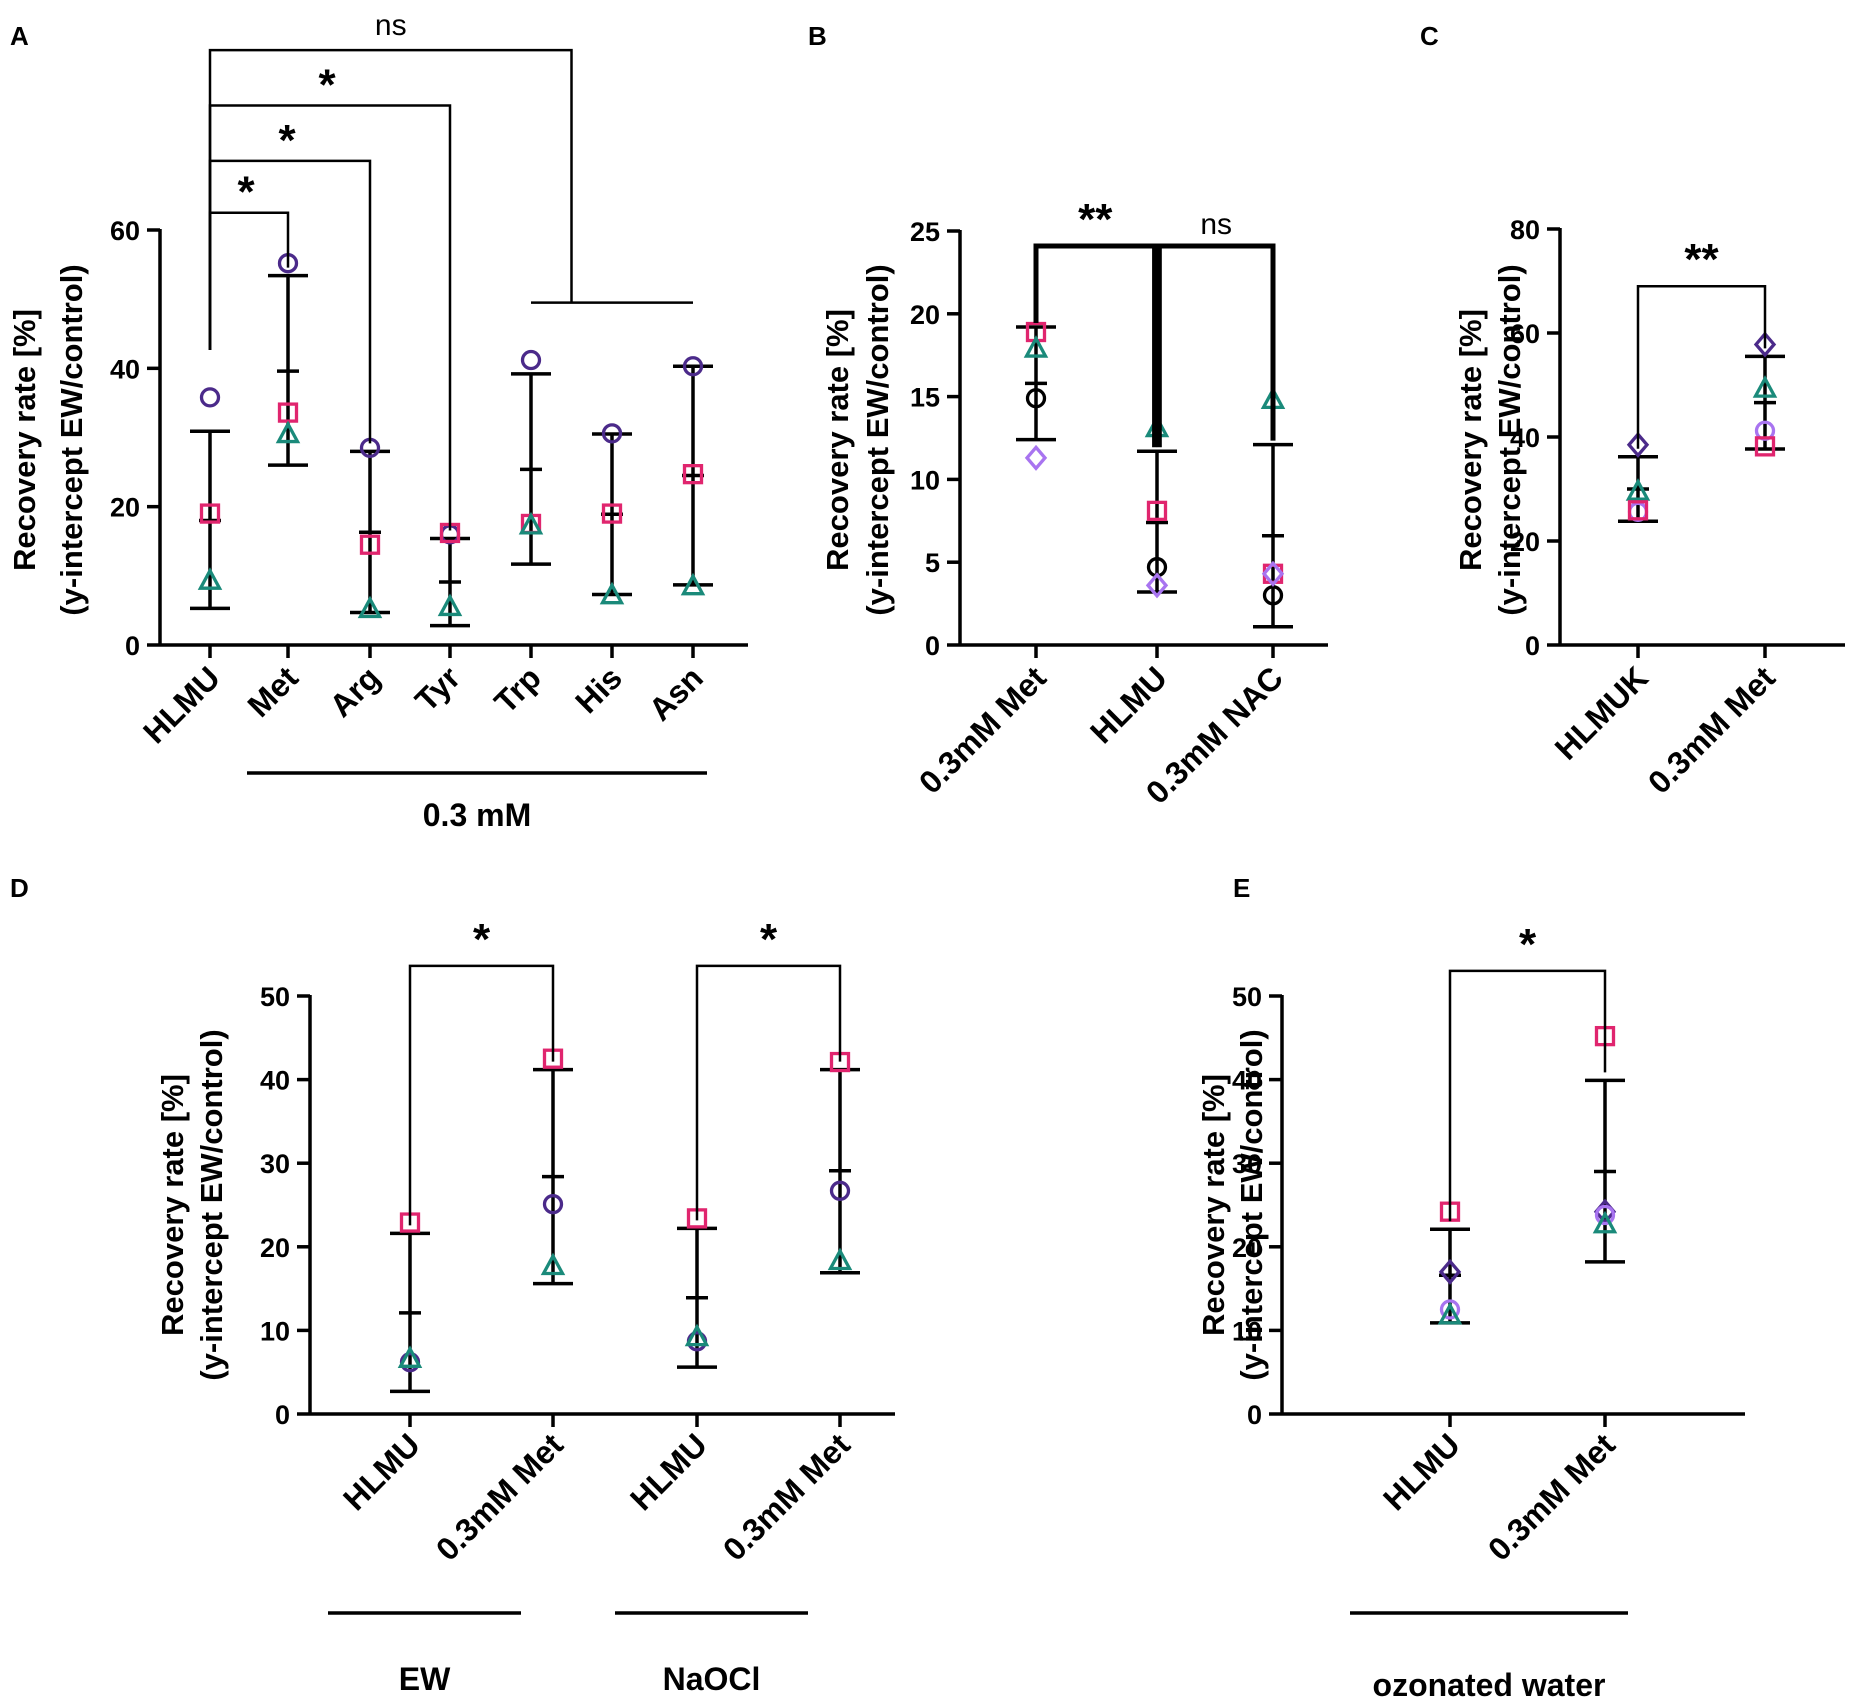 This screenshot has height=1708, width=1850. I want to click on panel-letter: B, so click(817, 36).